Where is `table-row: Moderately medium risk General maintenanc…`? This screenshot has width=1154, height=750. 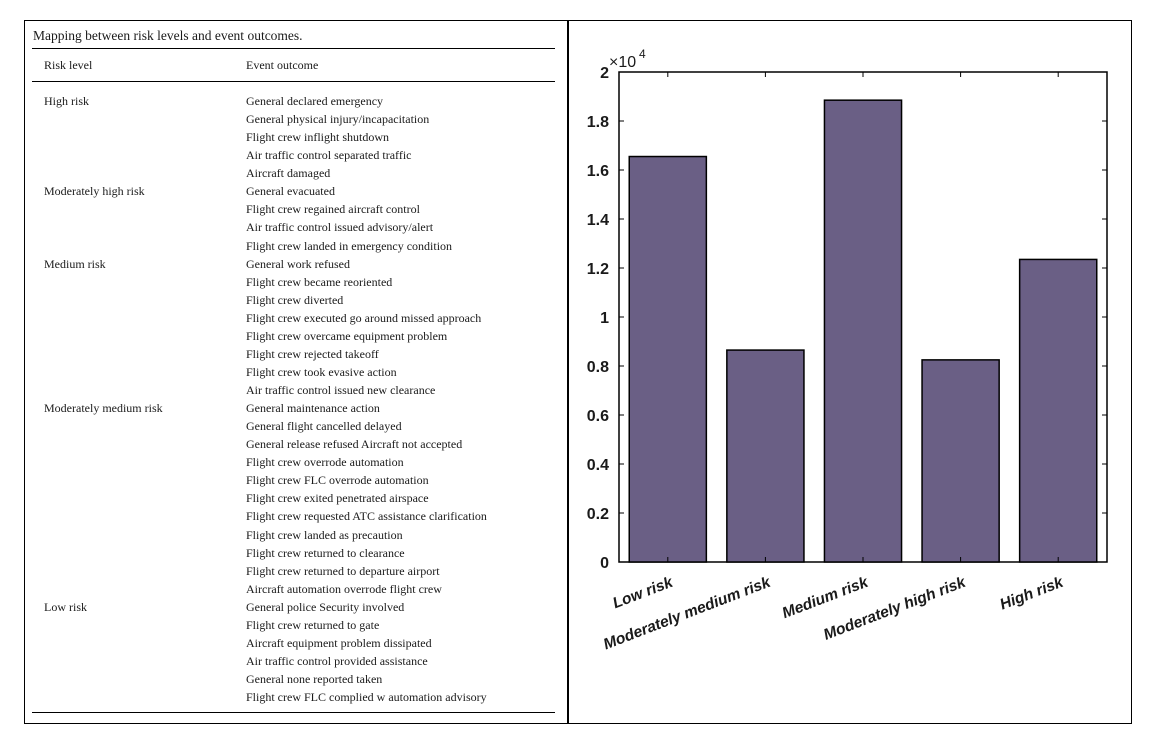
table-row: Moderately medium risk General maintenanc… is located at coordinates (296, 408).